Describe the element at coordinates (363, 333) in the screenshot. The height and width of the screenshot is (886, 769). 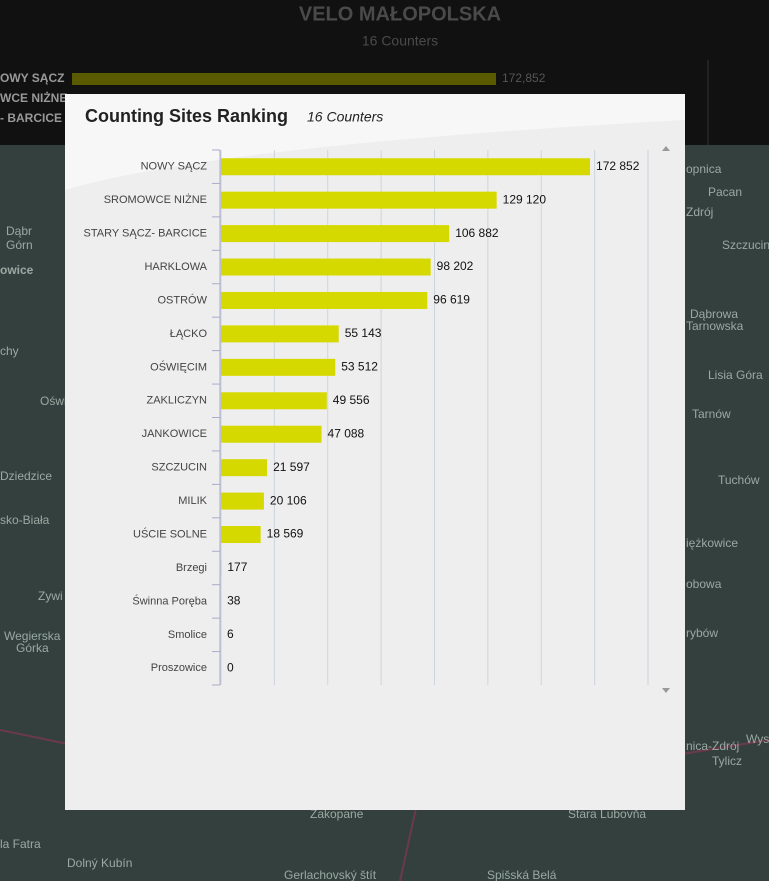
I see `value-label: 55 143` at that location.